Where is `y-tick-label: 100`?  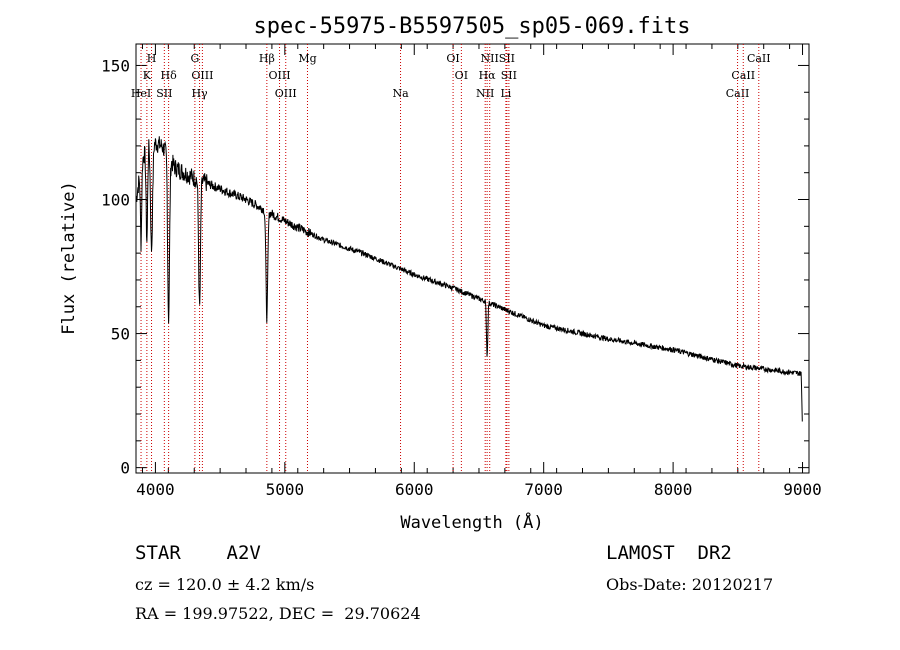
y-tick-label: 100 is located at coordinates (115, 200).